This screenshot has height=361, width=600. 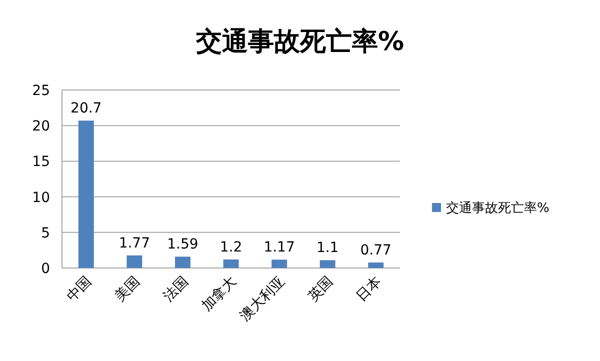 What do you see at coordinates (86, 108) in the screenshot?
I see `data-label: 20.7` at bounding box center [86, 108].